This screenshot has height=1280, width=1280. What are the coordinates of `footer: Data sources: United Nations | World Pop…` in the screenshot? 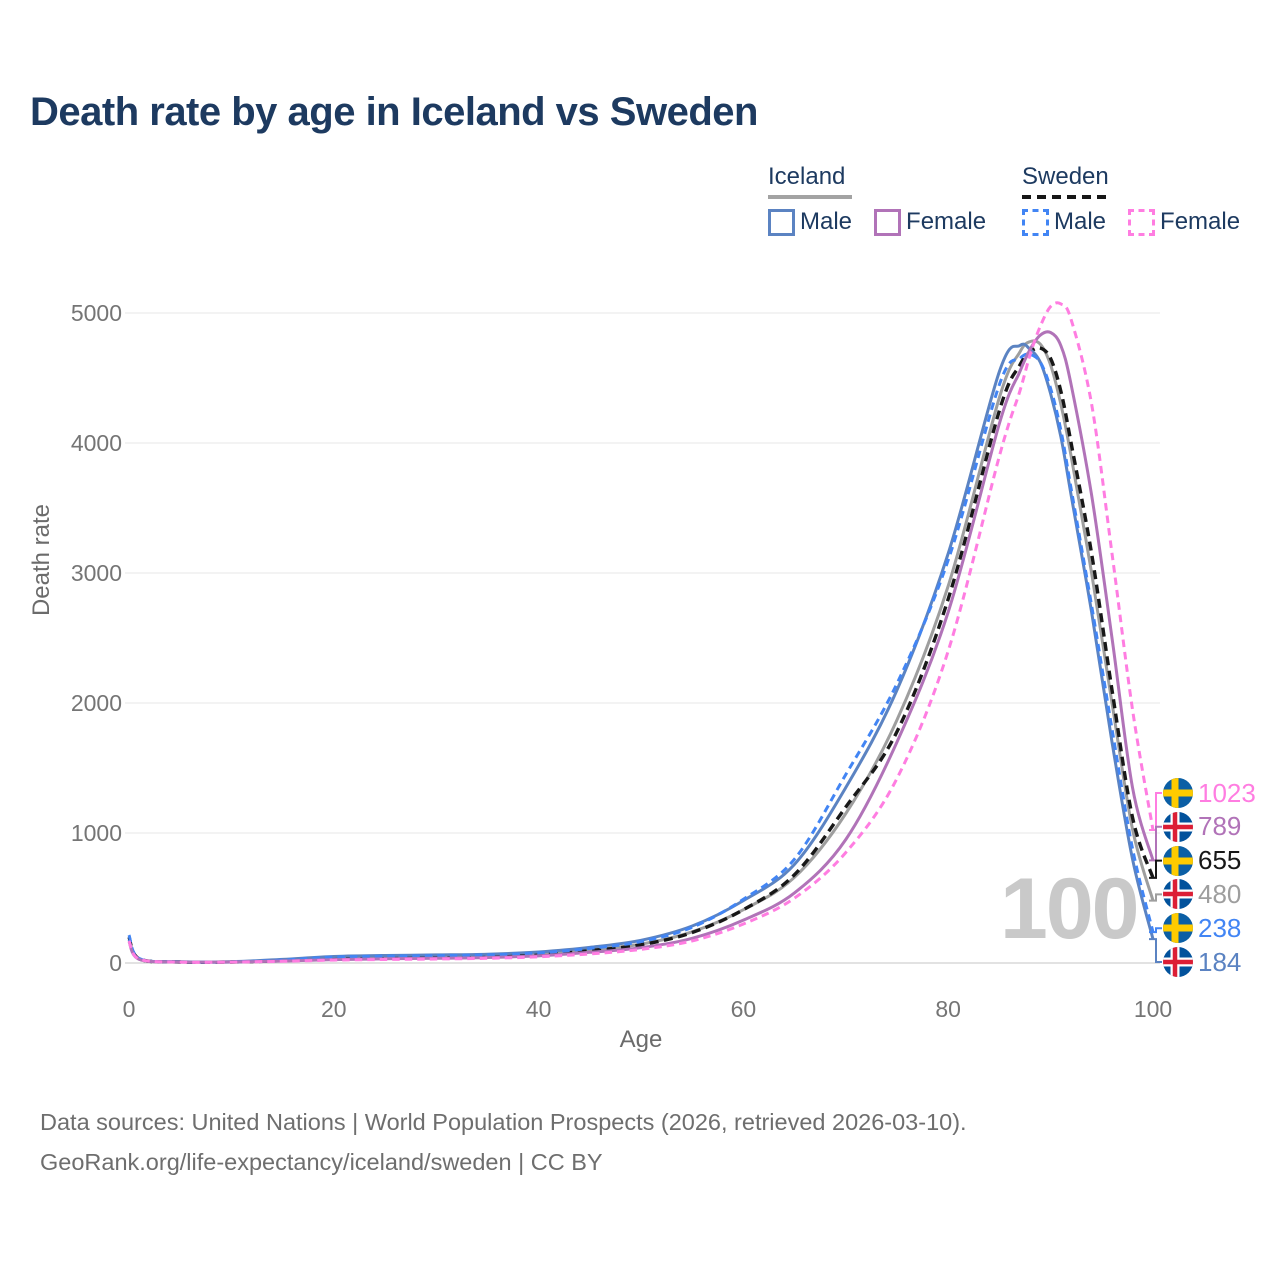 It's located at (503, 1142).